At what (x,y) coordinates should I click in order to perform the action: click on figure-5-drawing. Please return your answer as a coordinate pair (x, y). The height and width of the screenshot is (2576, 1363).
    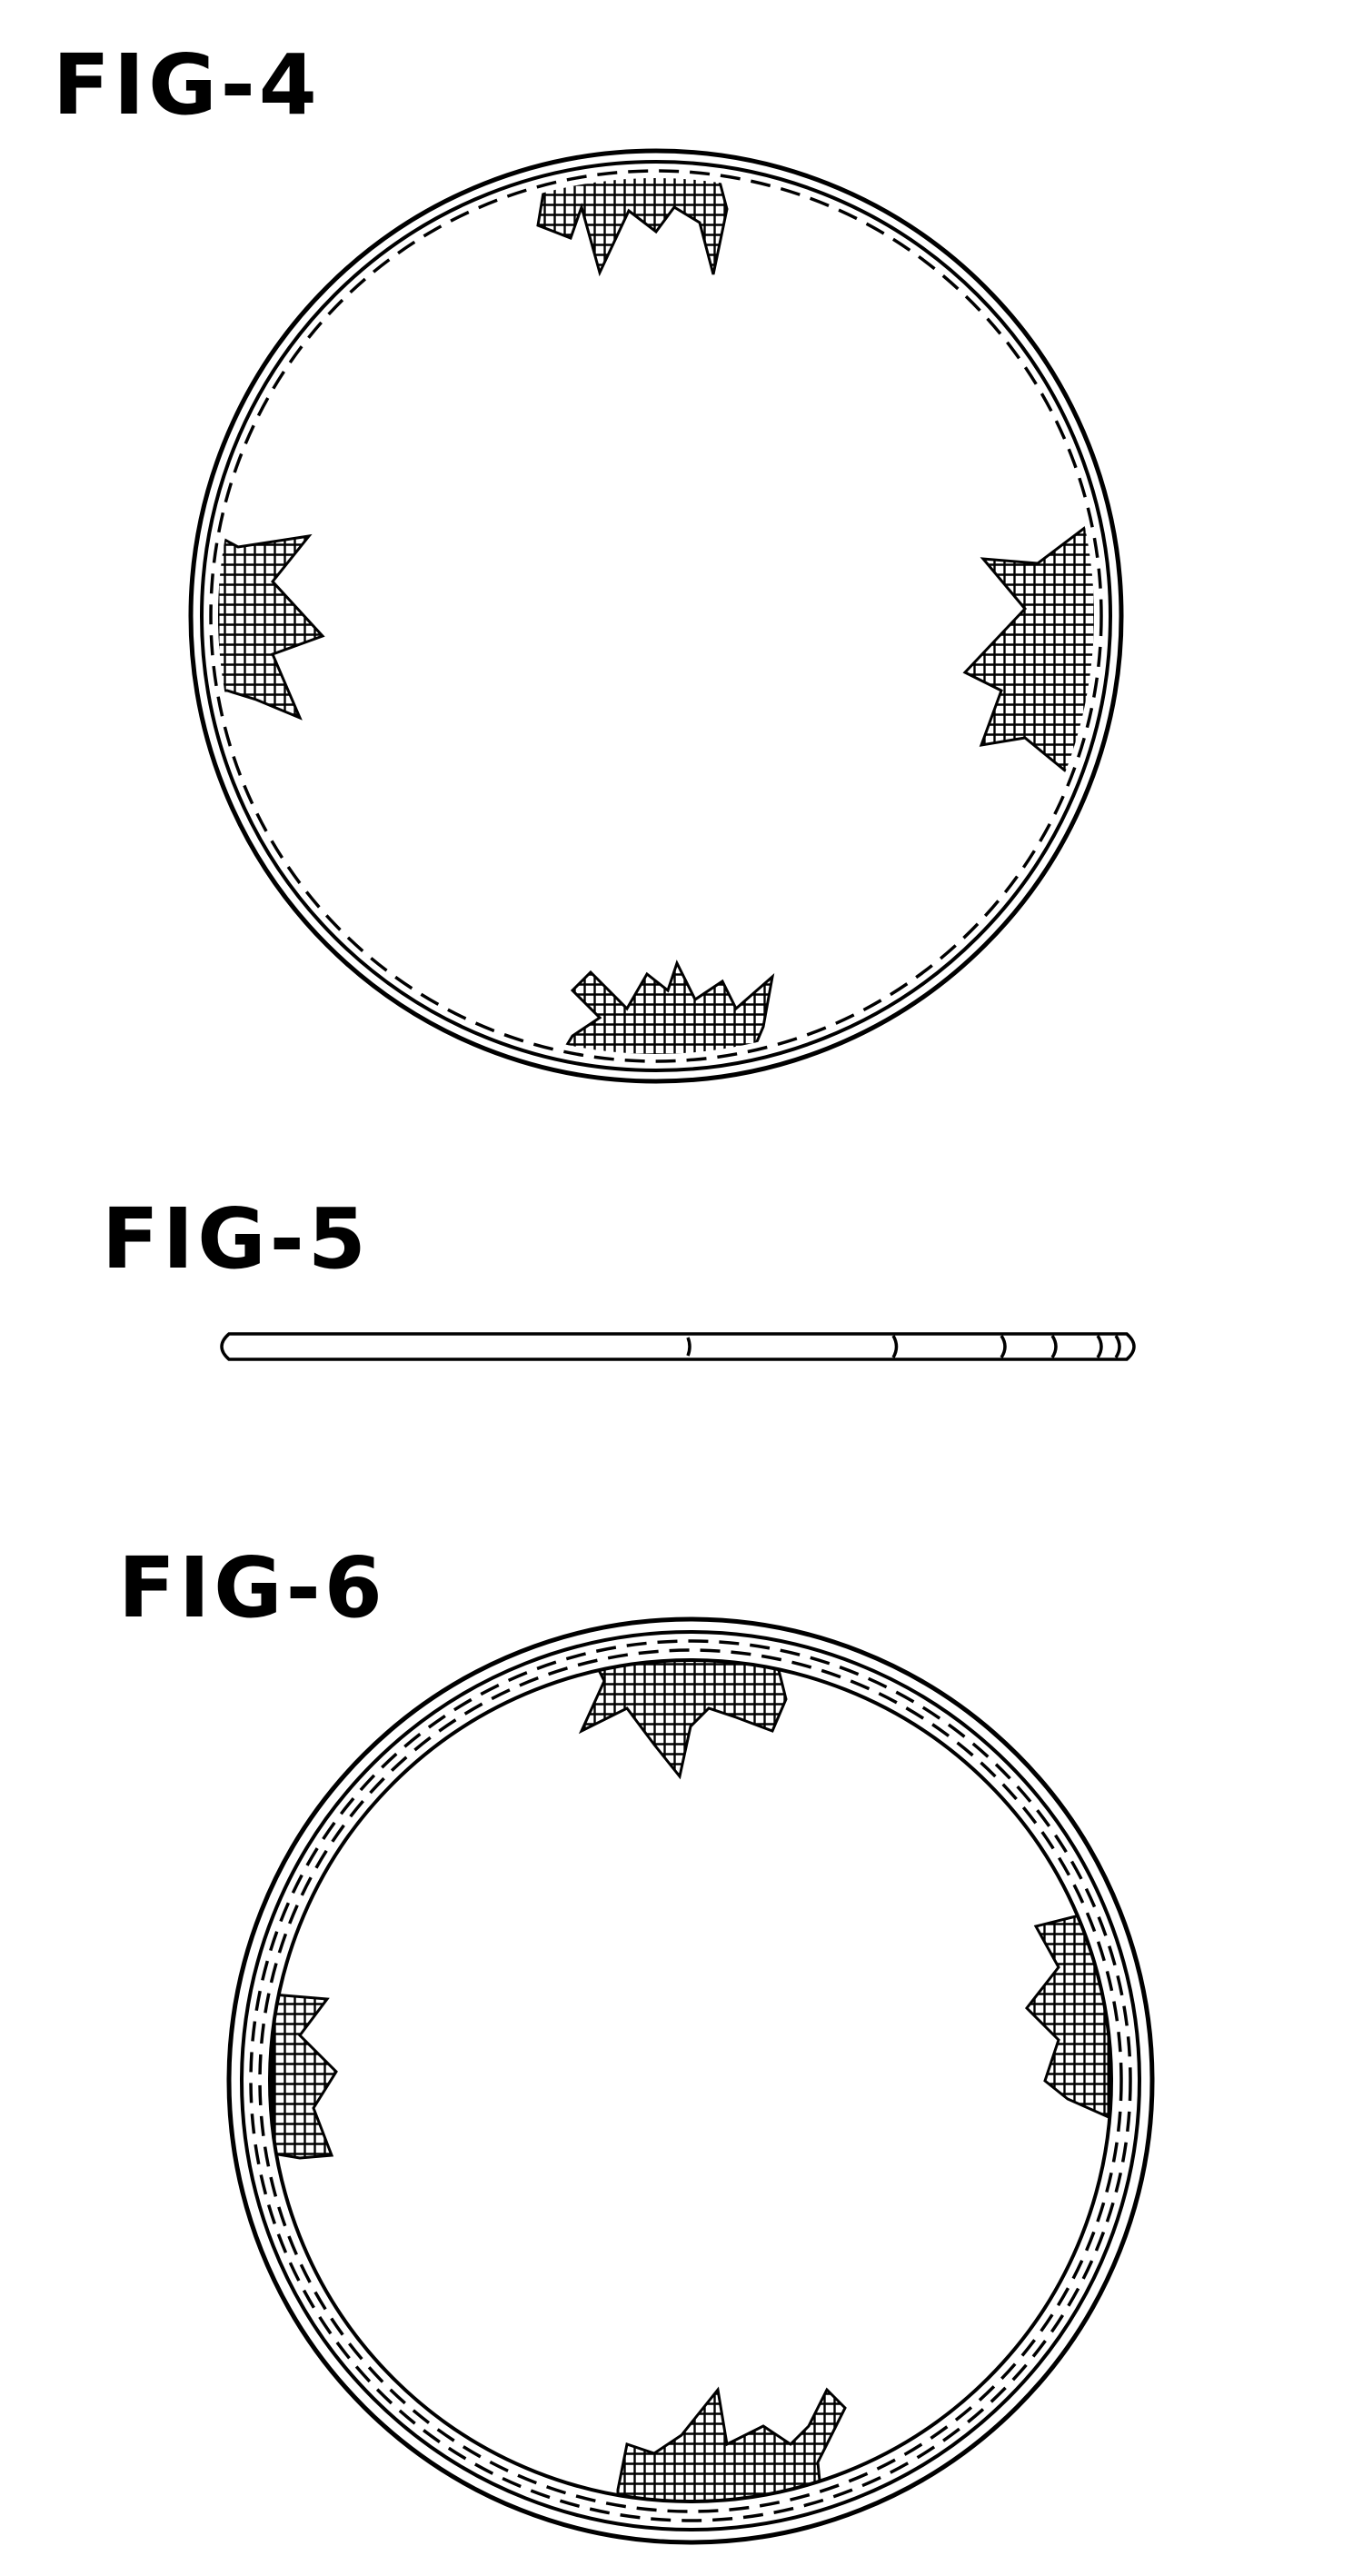
    Looking at the image, I should click on (681, 1345).